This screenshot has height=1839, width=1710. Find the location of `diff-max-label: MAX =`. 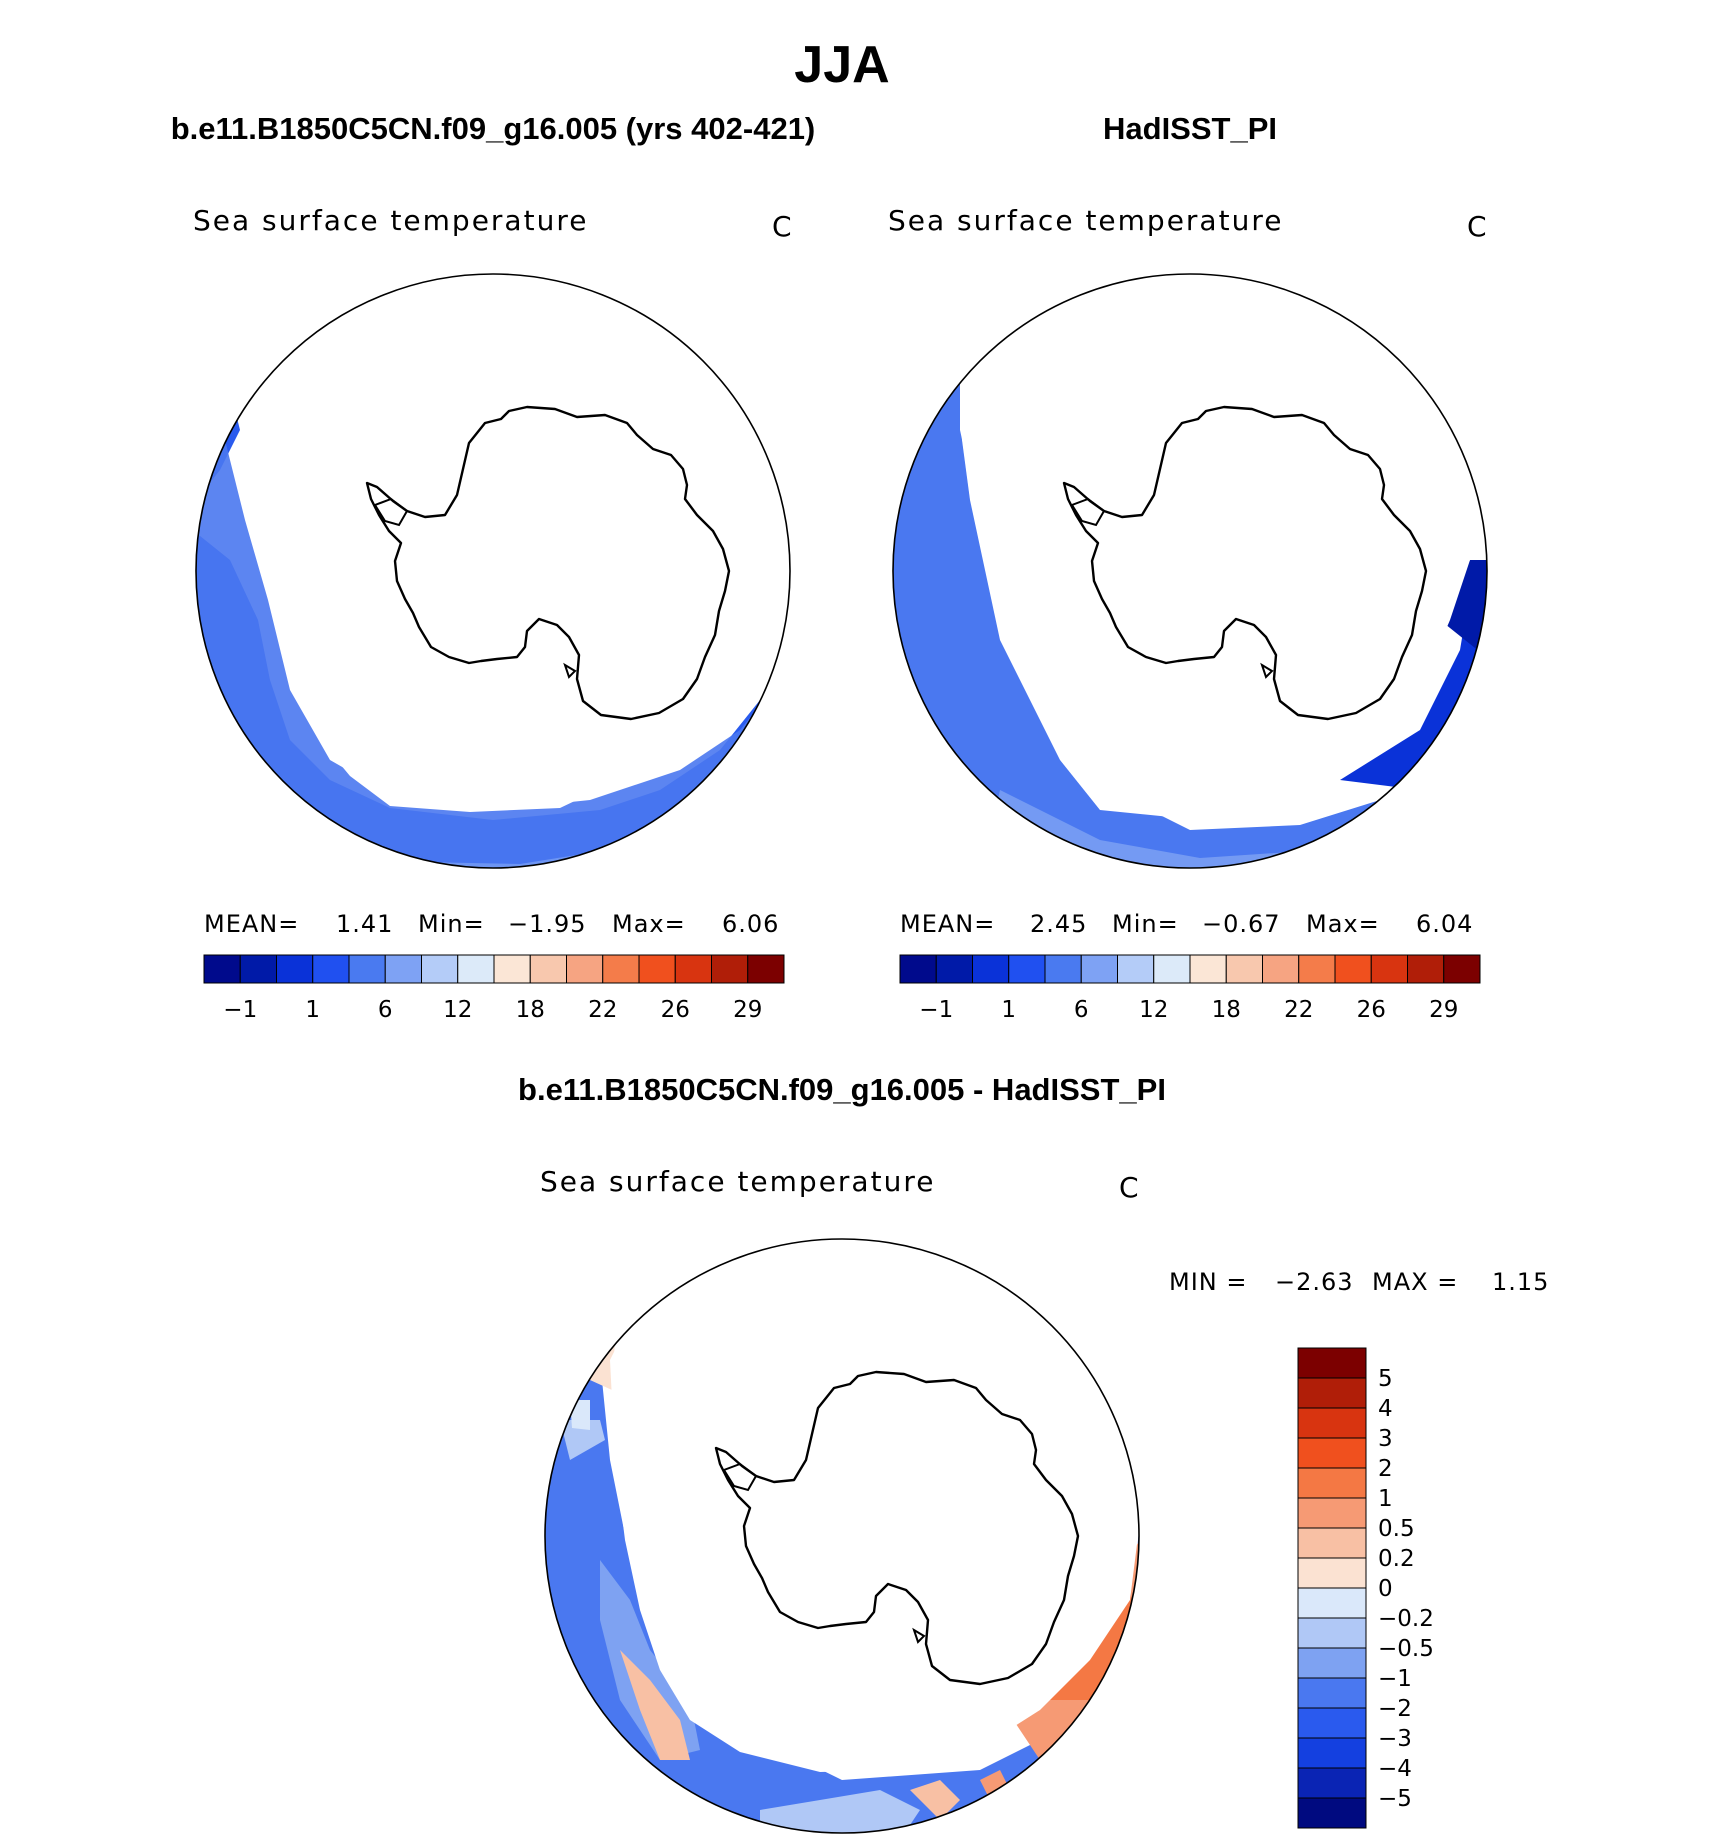

diff-max-label: MAX = is located at coordinates (1415, 1282).